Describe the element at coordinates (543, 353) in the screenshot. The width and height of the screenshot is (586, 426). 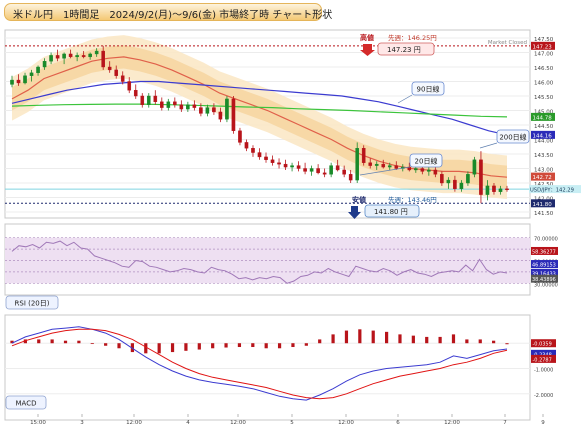
I see `macd-macd-tag-box` at that location.